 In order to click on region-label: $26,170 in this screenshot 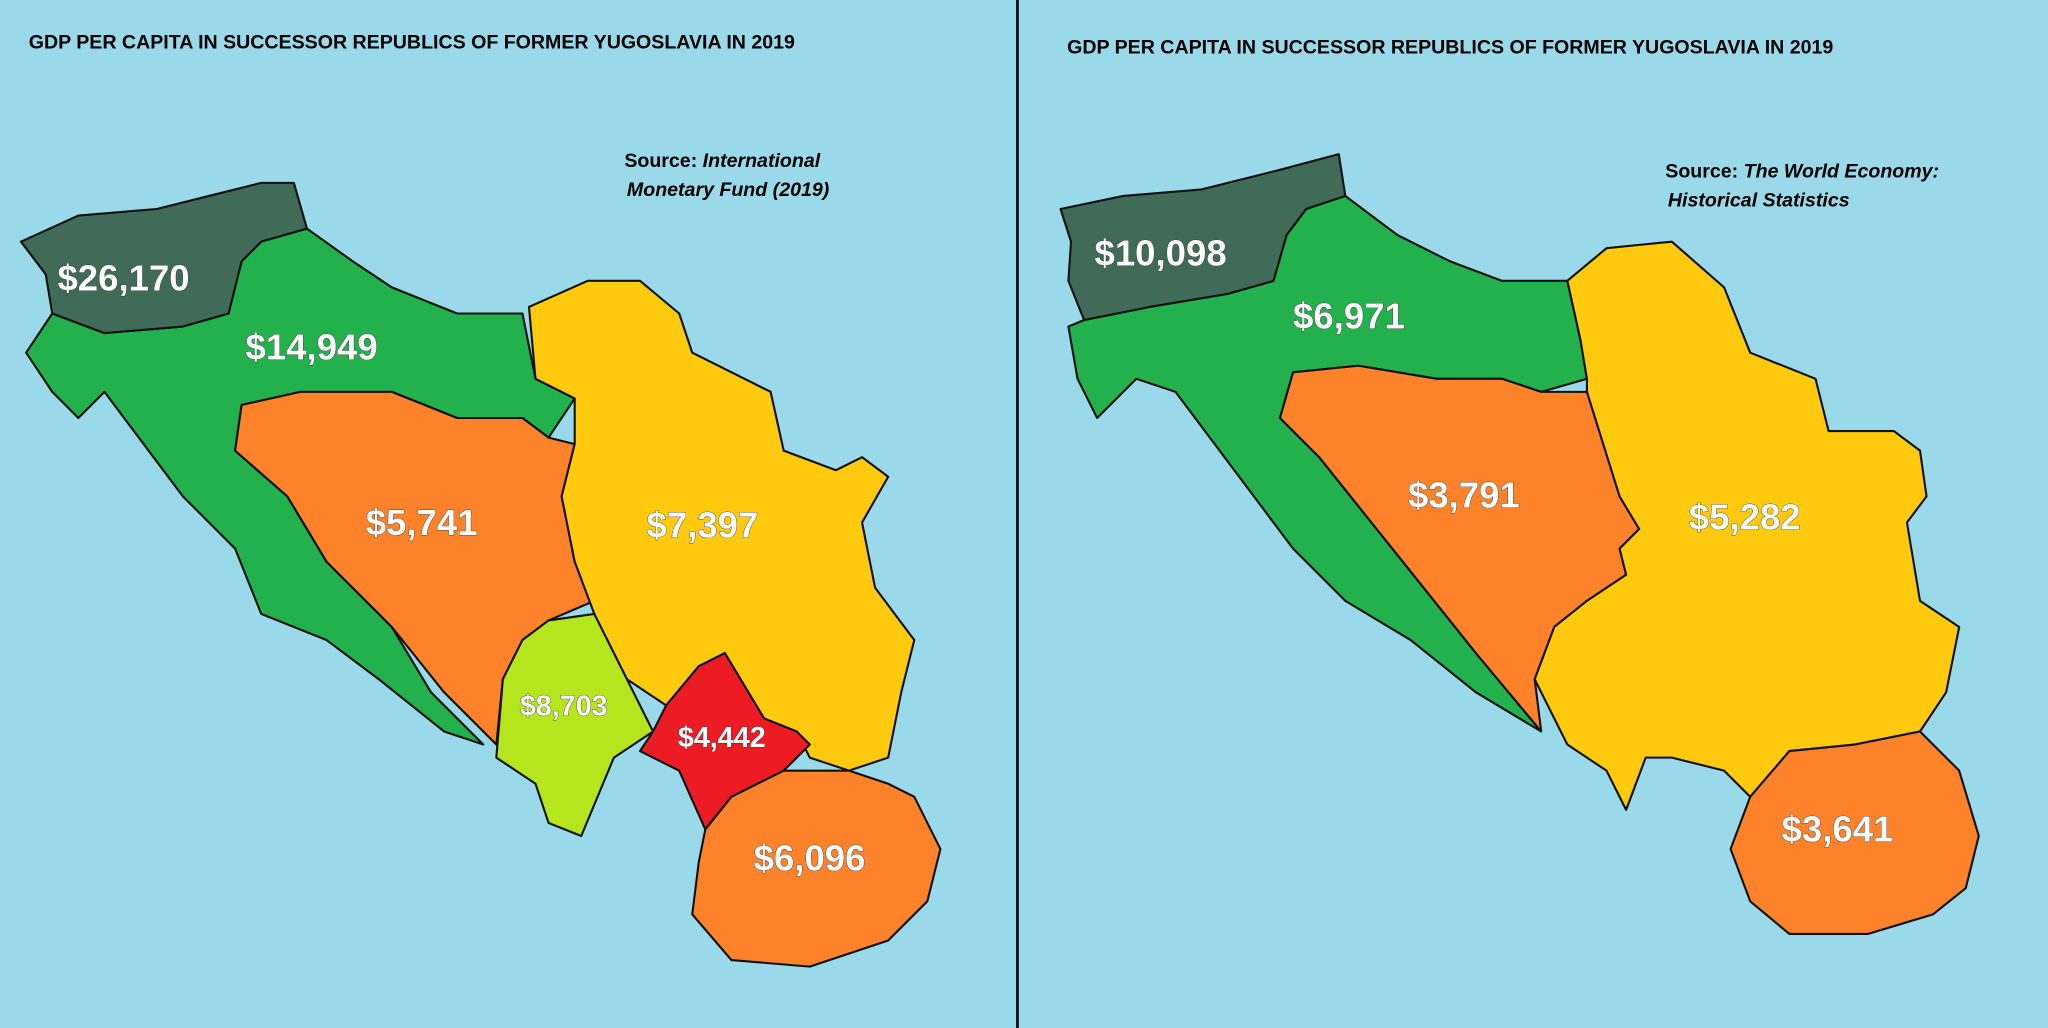, I will do `click(123, 277)`.